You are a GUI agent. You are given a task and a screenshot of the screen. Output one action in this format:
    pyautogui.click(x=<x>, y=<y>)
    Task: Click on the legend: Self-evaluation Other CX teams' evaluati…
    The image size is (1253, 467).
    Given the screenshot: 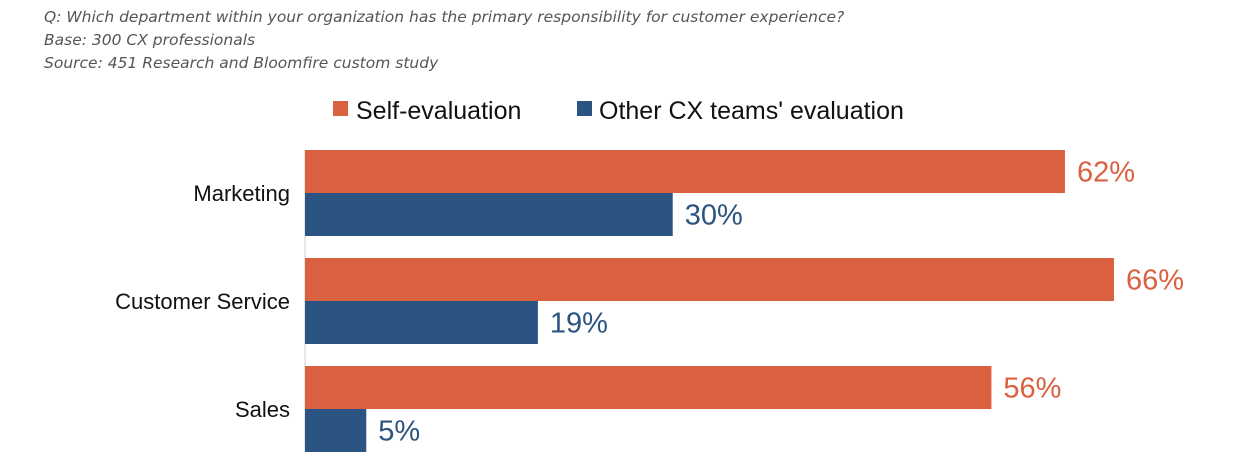 What is the action you would take?
    pyautogui.click(x=618, y=111)
    